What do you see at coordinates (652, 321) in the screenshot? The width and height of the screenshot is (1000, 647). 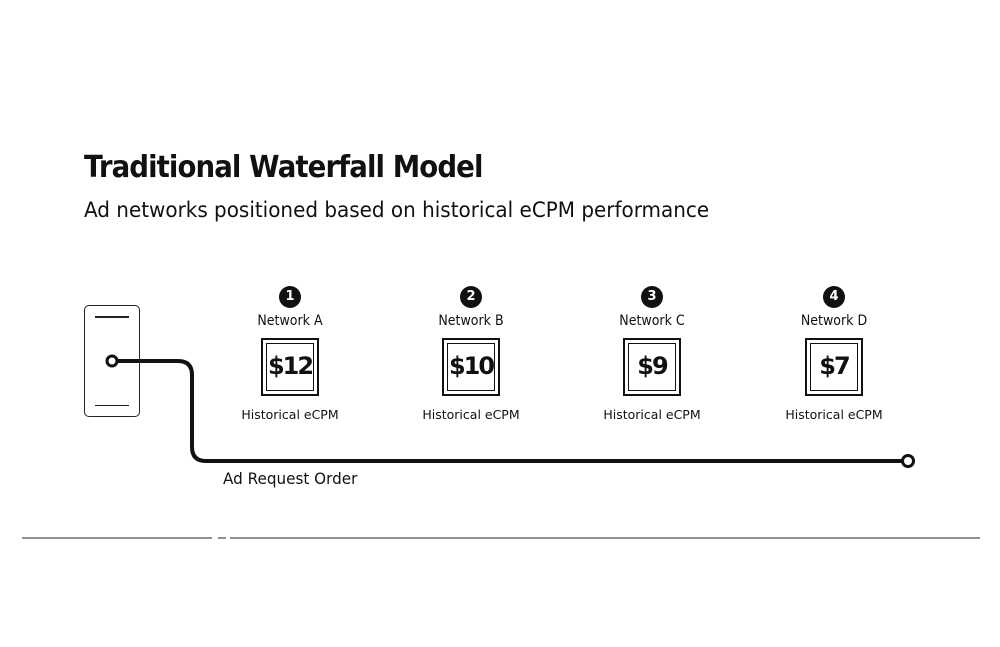 I see `network-name: Network C` at bounding box center [652, 321].